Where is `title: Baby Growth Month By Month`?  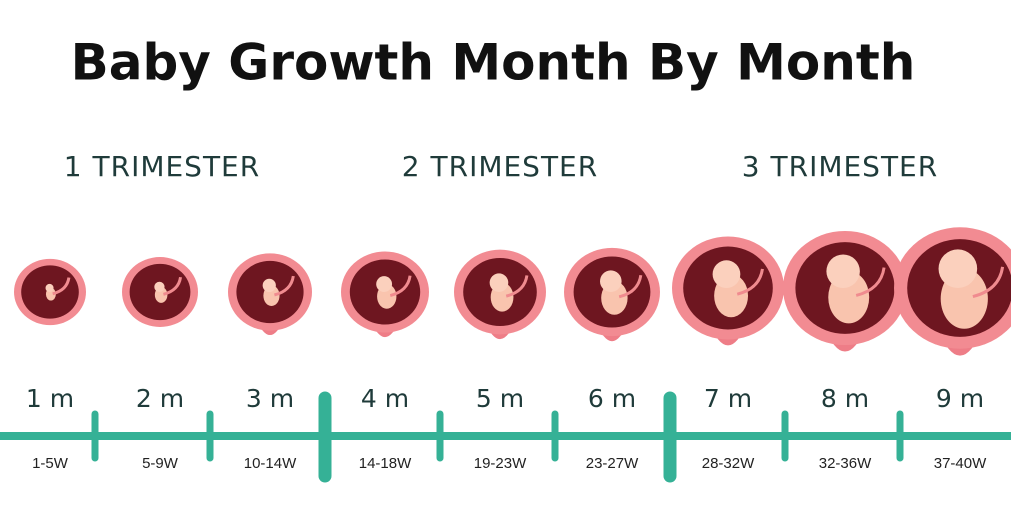
title: Baby Growth Month By Month is located at coordinates (493, 63).